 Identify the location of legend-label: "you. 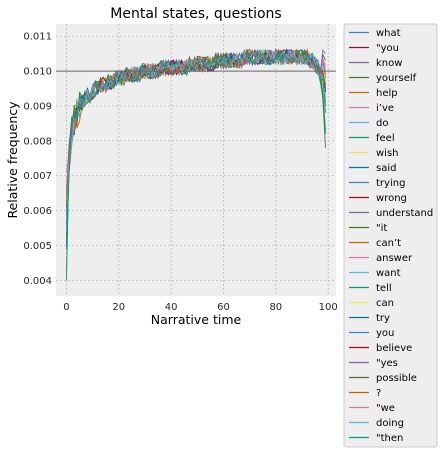
(387, 48).